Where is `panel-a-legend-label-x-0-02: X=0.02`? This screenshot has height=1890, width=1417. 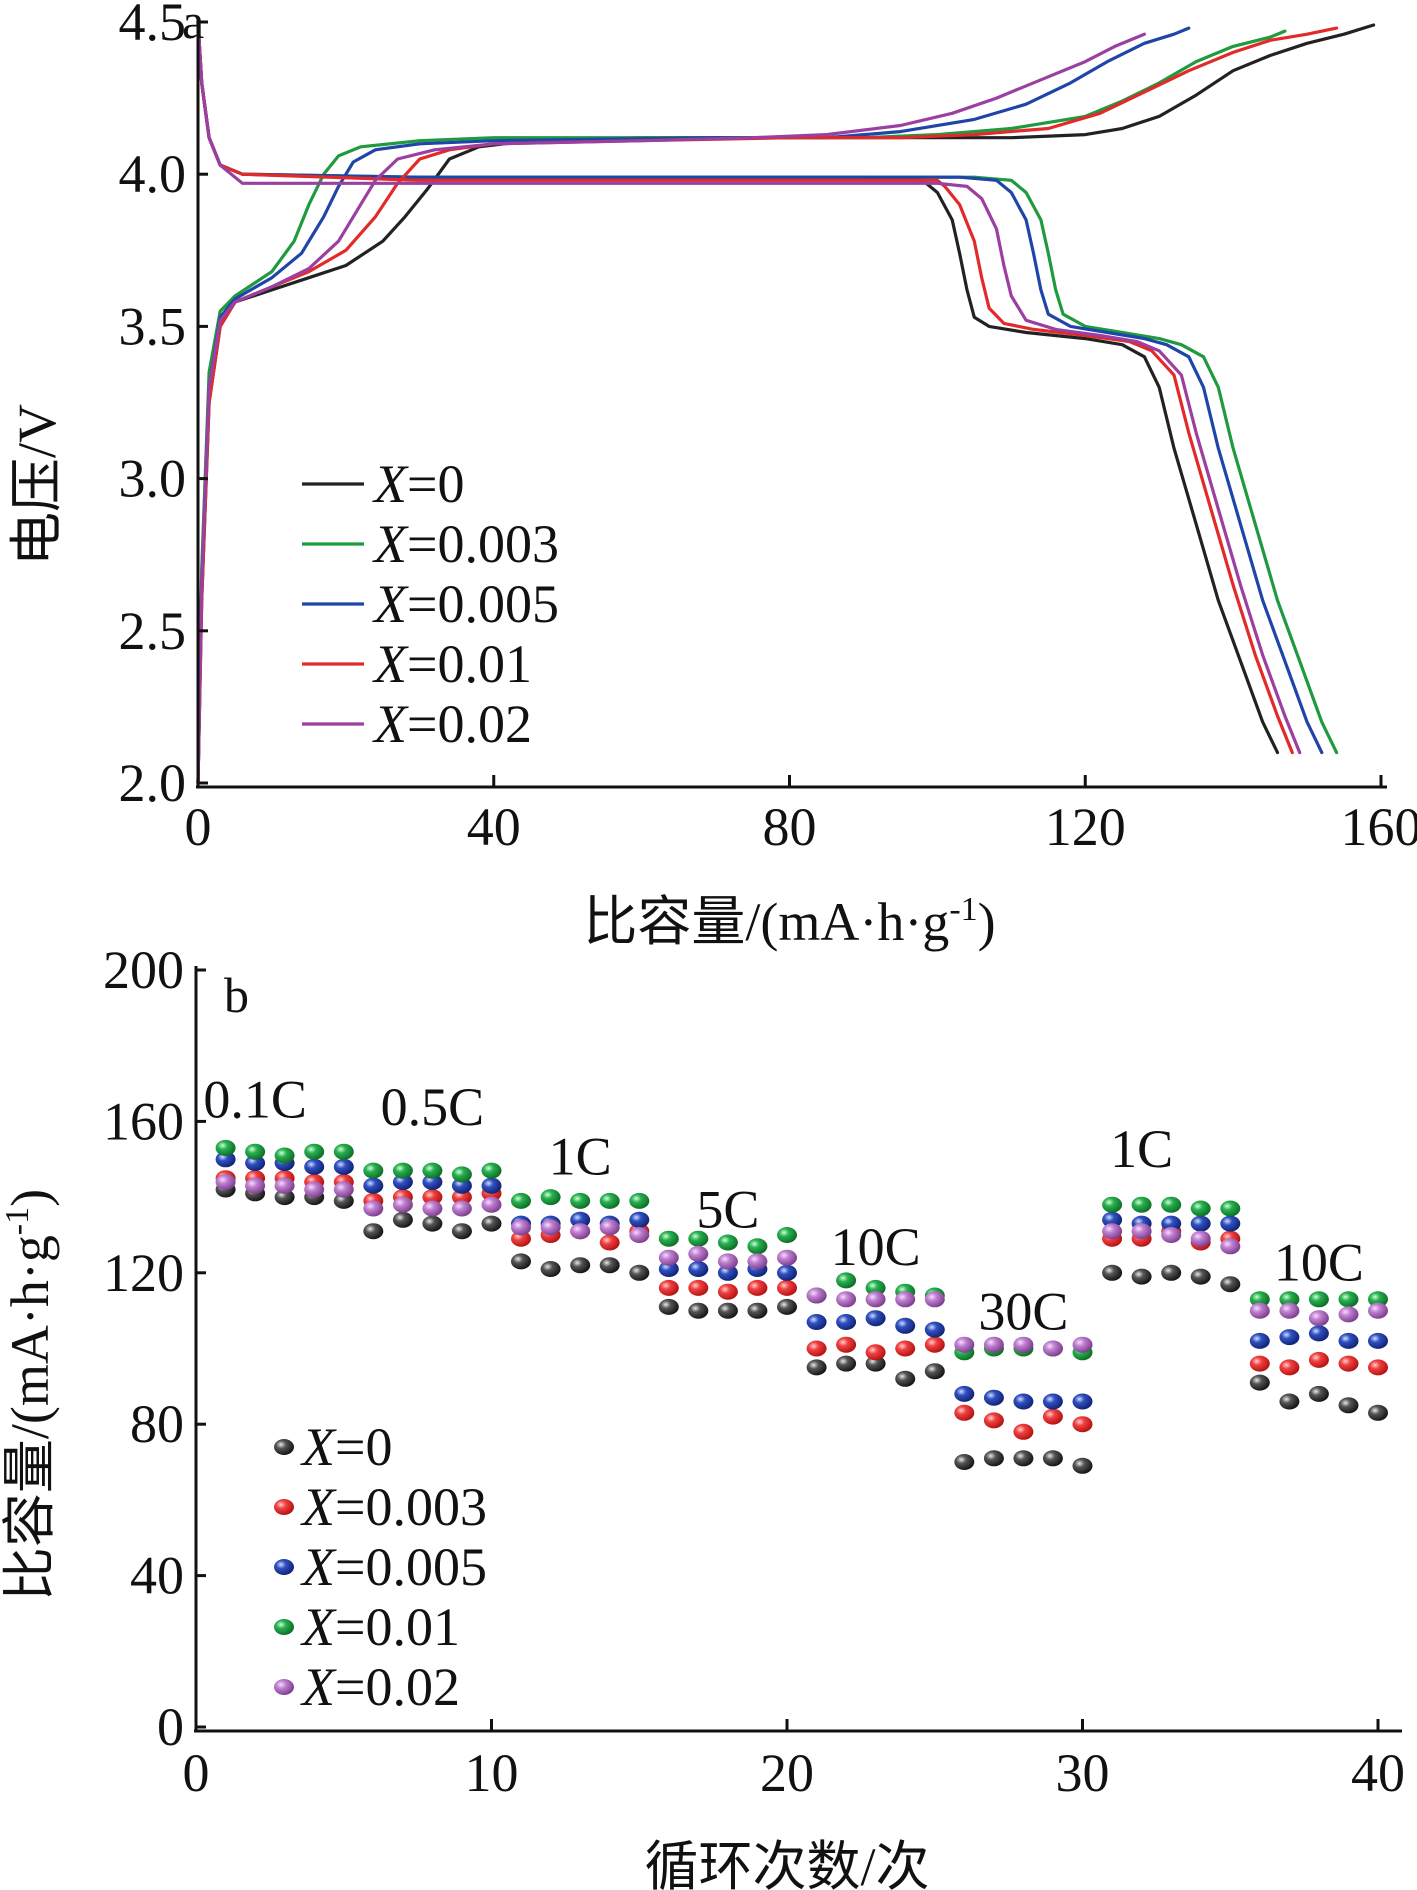
panel-a-legend-label-x-0-02: X=0.02 is located at coordinates (452, 724).